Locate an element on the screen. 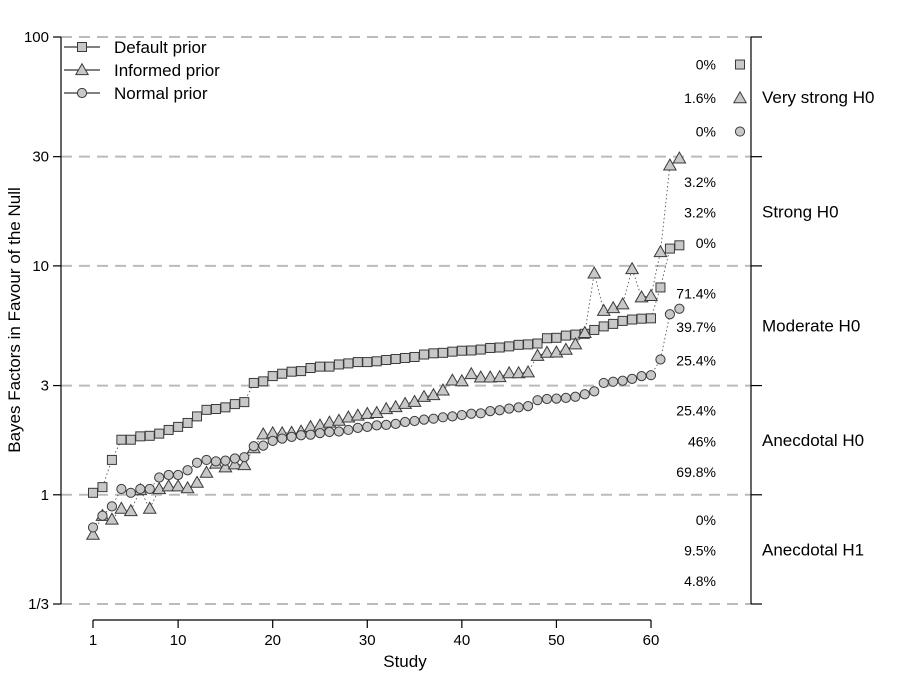 This screenshot has height=675, width=899. category-percentage: 3.2% is located at coordinates (700, 182).